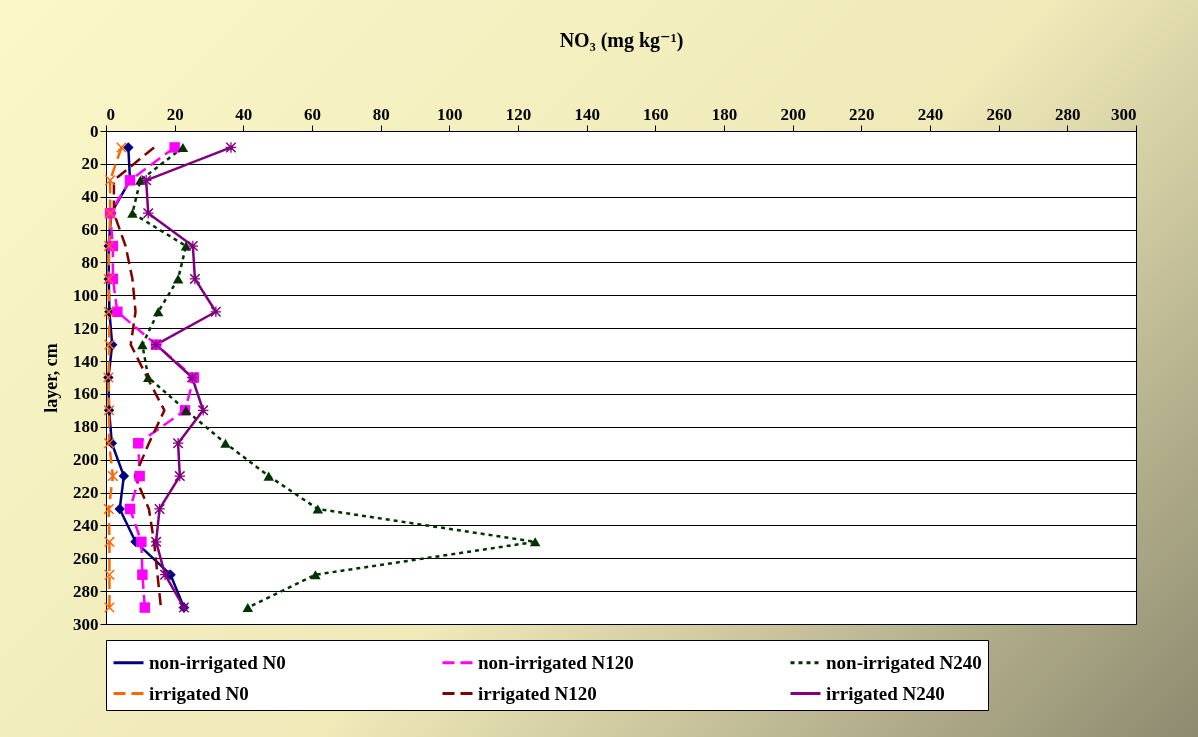 The width and height of the screenshot is (1198, 737). I want to click on x-tick-label: 200, so click(793, 114).